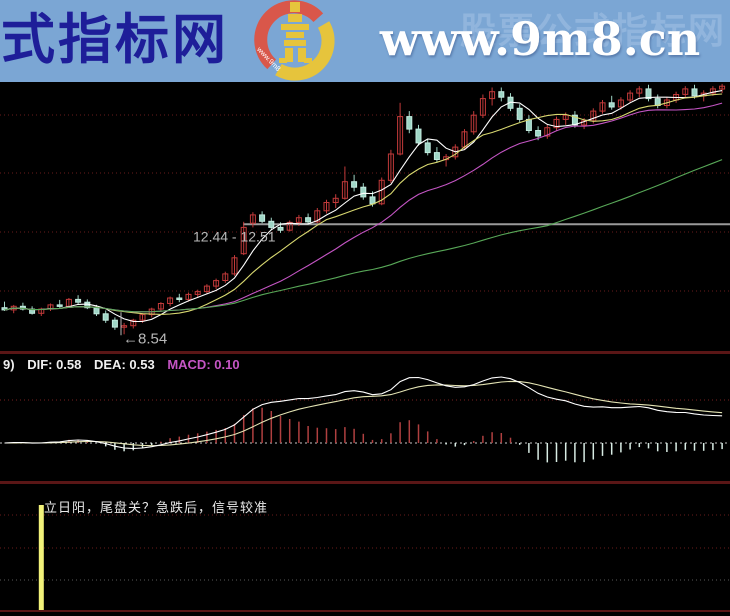 The height and width of the screenshot is (616, 730). I want to click on site-url-link: www.9m8.cn, so click(540, 39).